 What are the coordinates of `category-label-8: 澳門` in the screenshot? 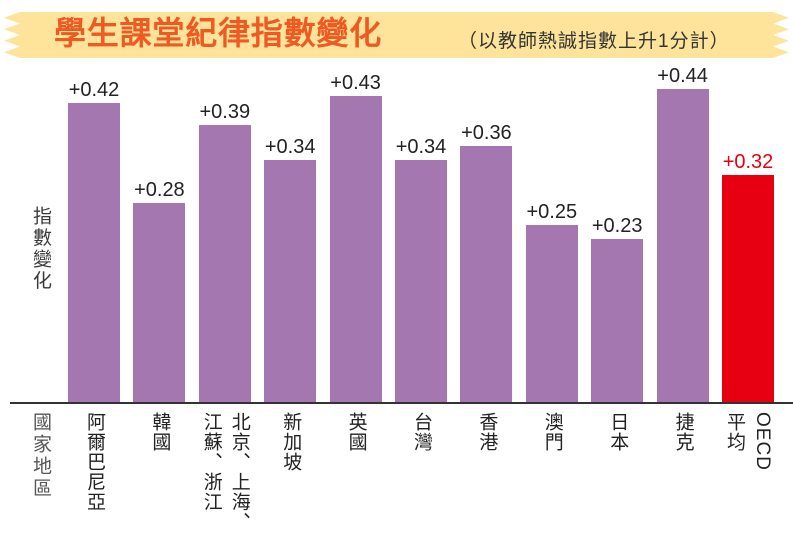 It's located at (552, 432).